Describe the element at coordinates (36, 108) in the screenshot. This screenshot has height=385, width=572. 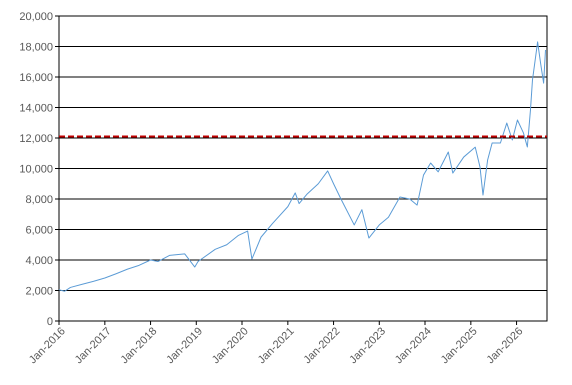
I see `y-tick-label: 14,000` at that location.